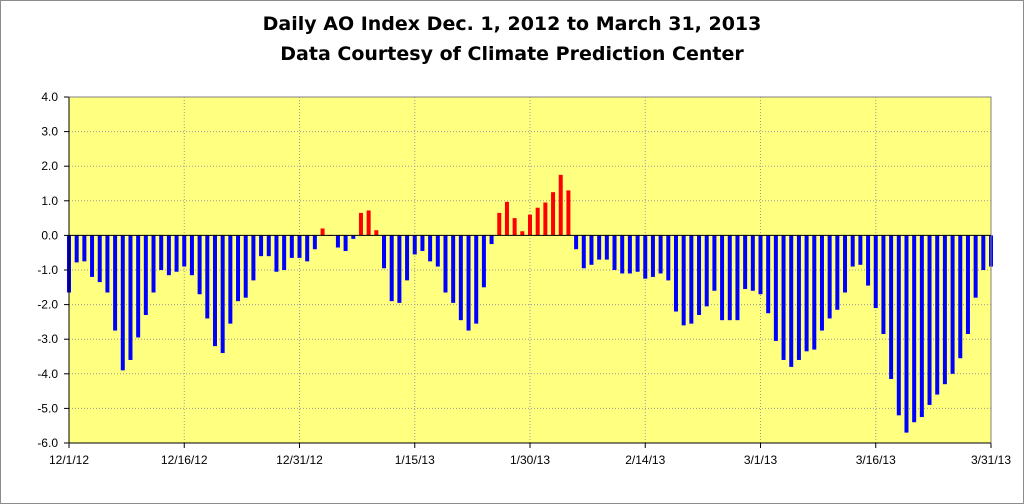  What do you see at coordinates (415, 460) in the screenshot?
I see `x-tick-label: 1/15/13` at bounding box center [415, 460].